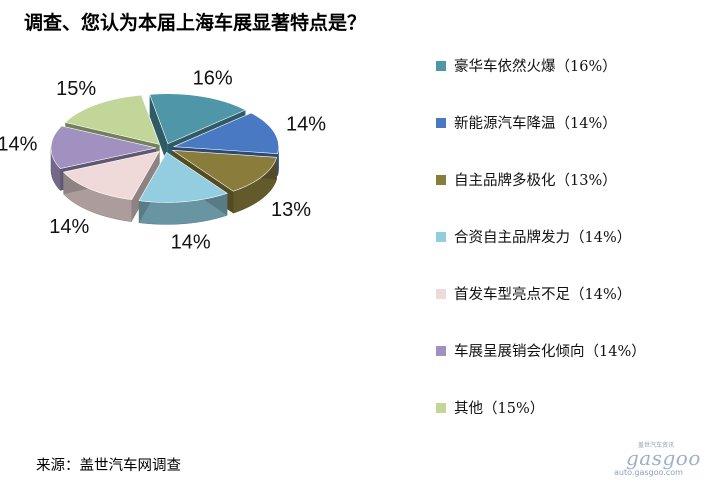 This screenshot has height=481, width=707. I want to click on legend-label-5: 首发车型亮点不足（14%）, so click(543, 295).